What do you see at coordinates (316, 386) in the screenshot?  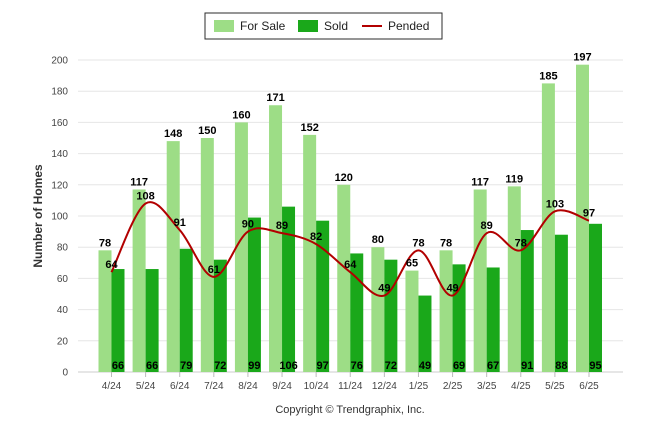 I see `x-tick-label: 10/24` at bounding box center [316, 386].